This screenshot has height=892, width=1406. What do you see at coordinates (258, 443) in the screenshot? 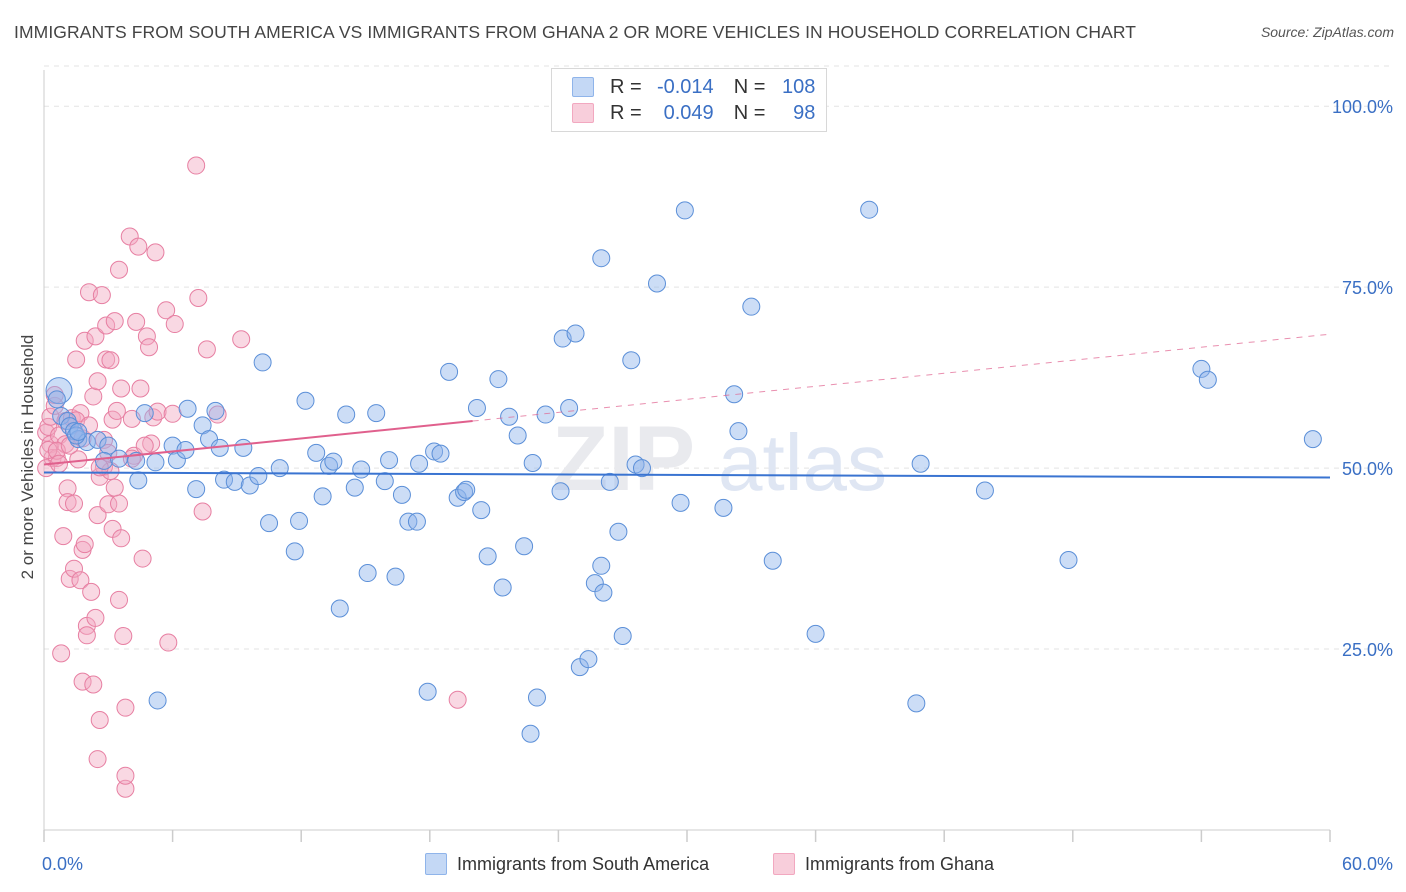
I see `ghana-trend-line` at bounding box center [258, 443].